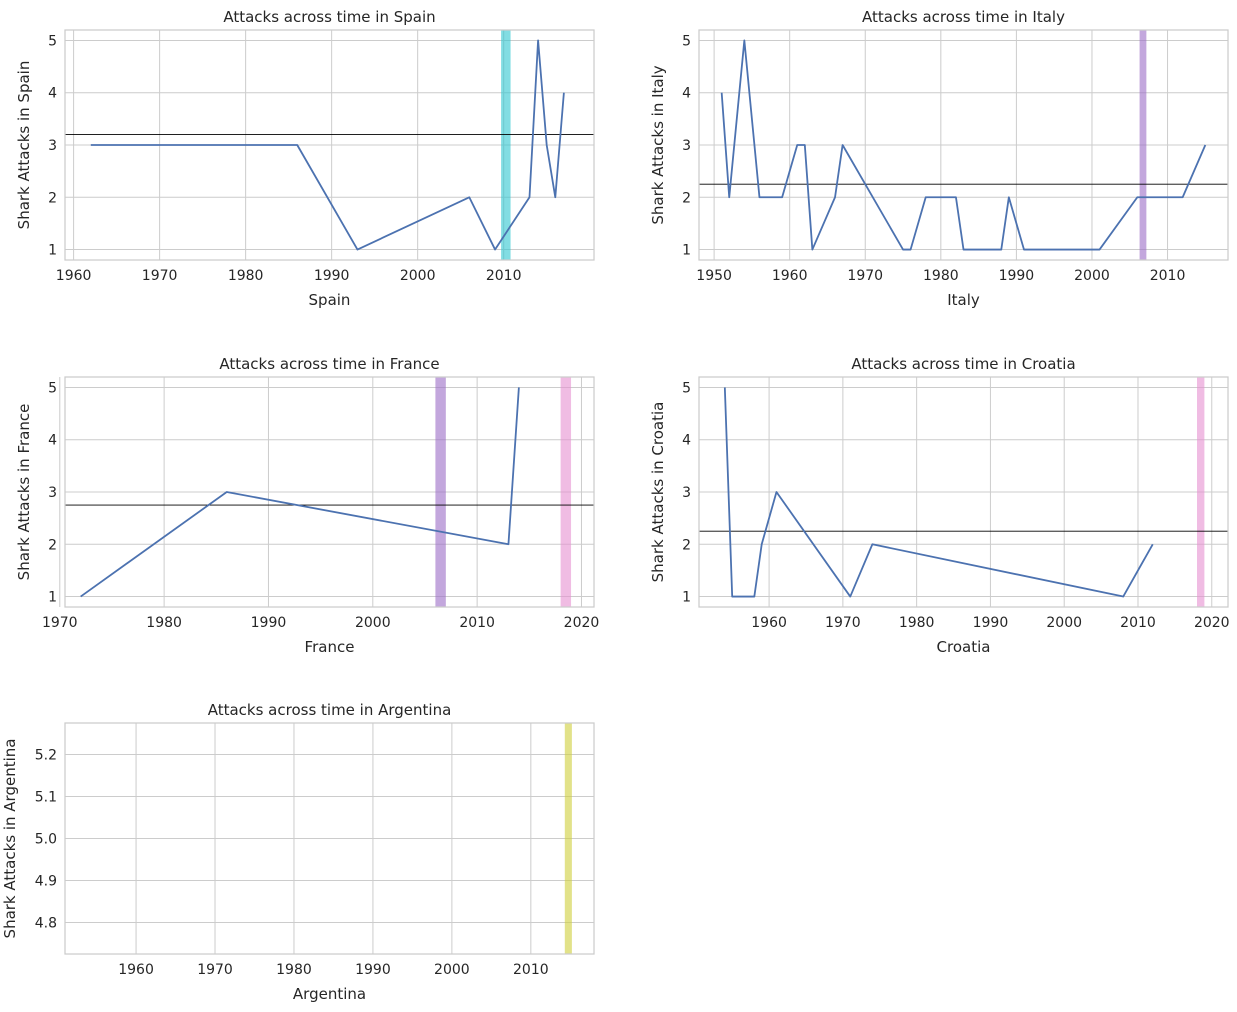 This screenshot has height=1012, width=1237. What do you see at coordinates (329, 17) in the screenshot?
I see `chart-title: Attacks across time in Spain` at bounding box center [329, 17].